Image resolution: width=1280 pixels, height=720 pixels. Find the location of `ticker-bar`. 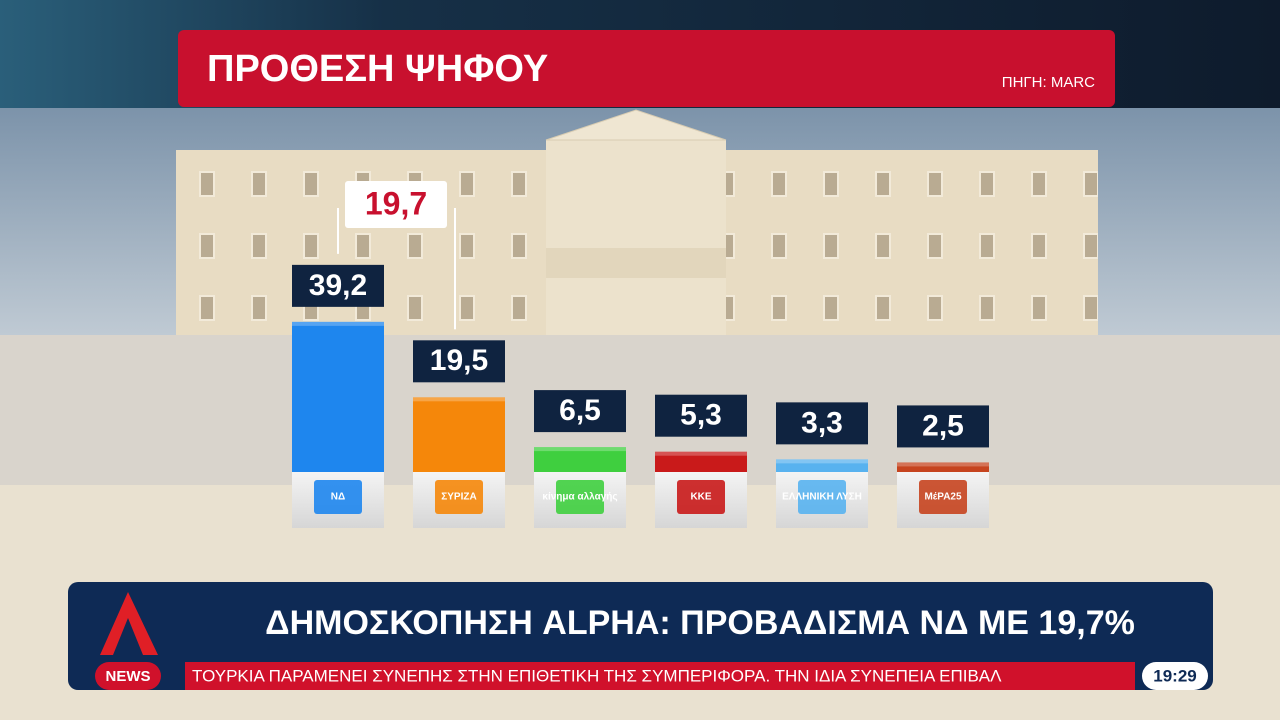

ticker-bar is located at coordinates (660, 676).